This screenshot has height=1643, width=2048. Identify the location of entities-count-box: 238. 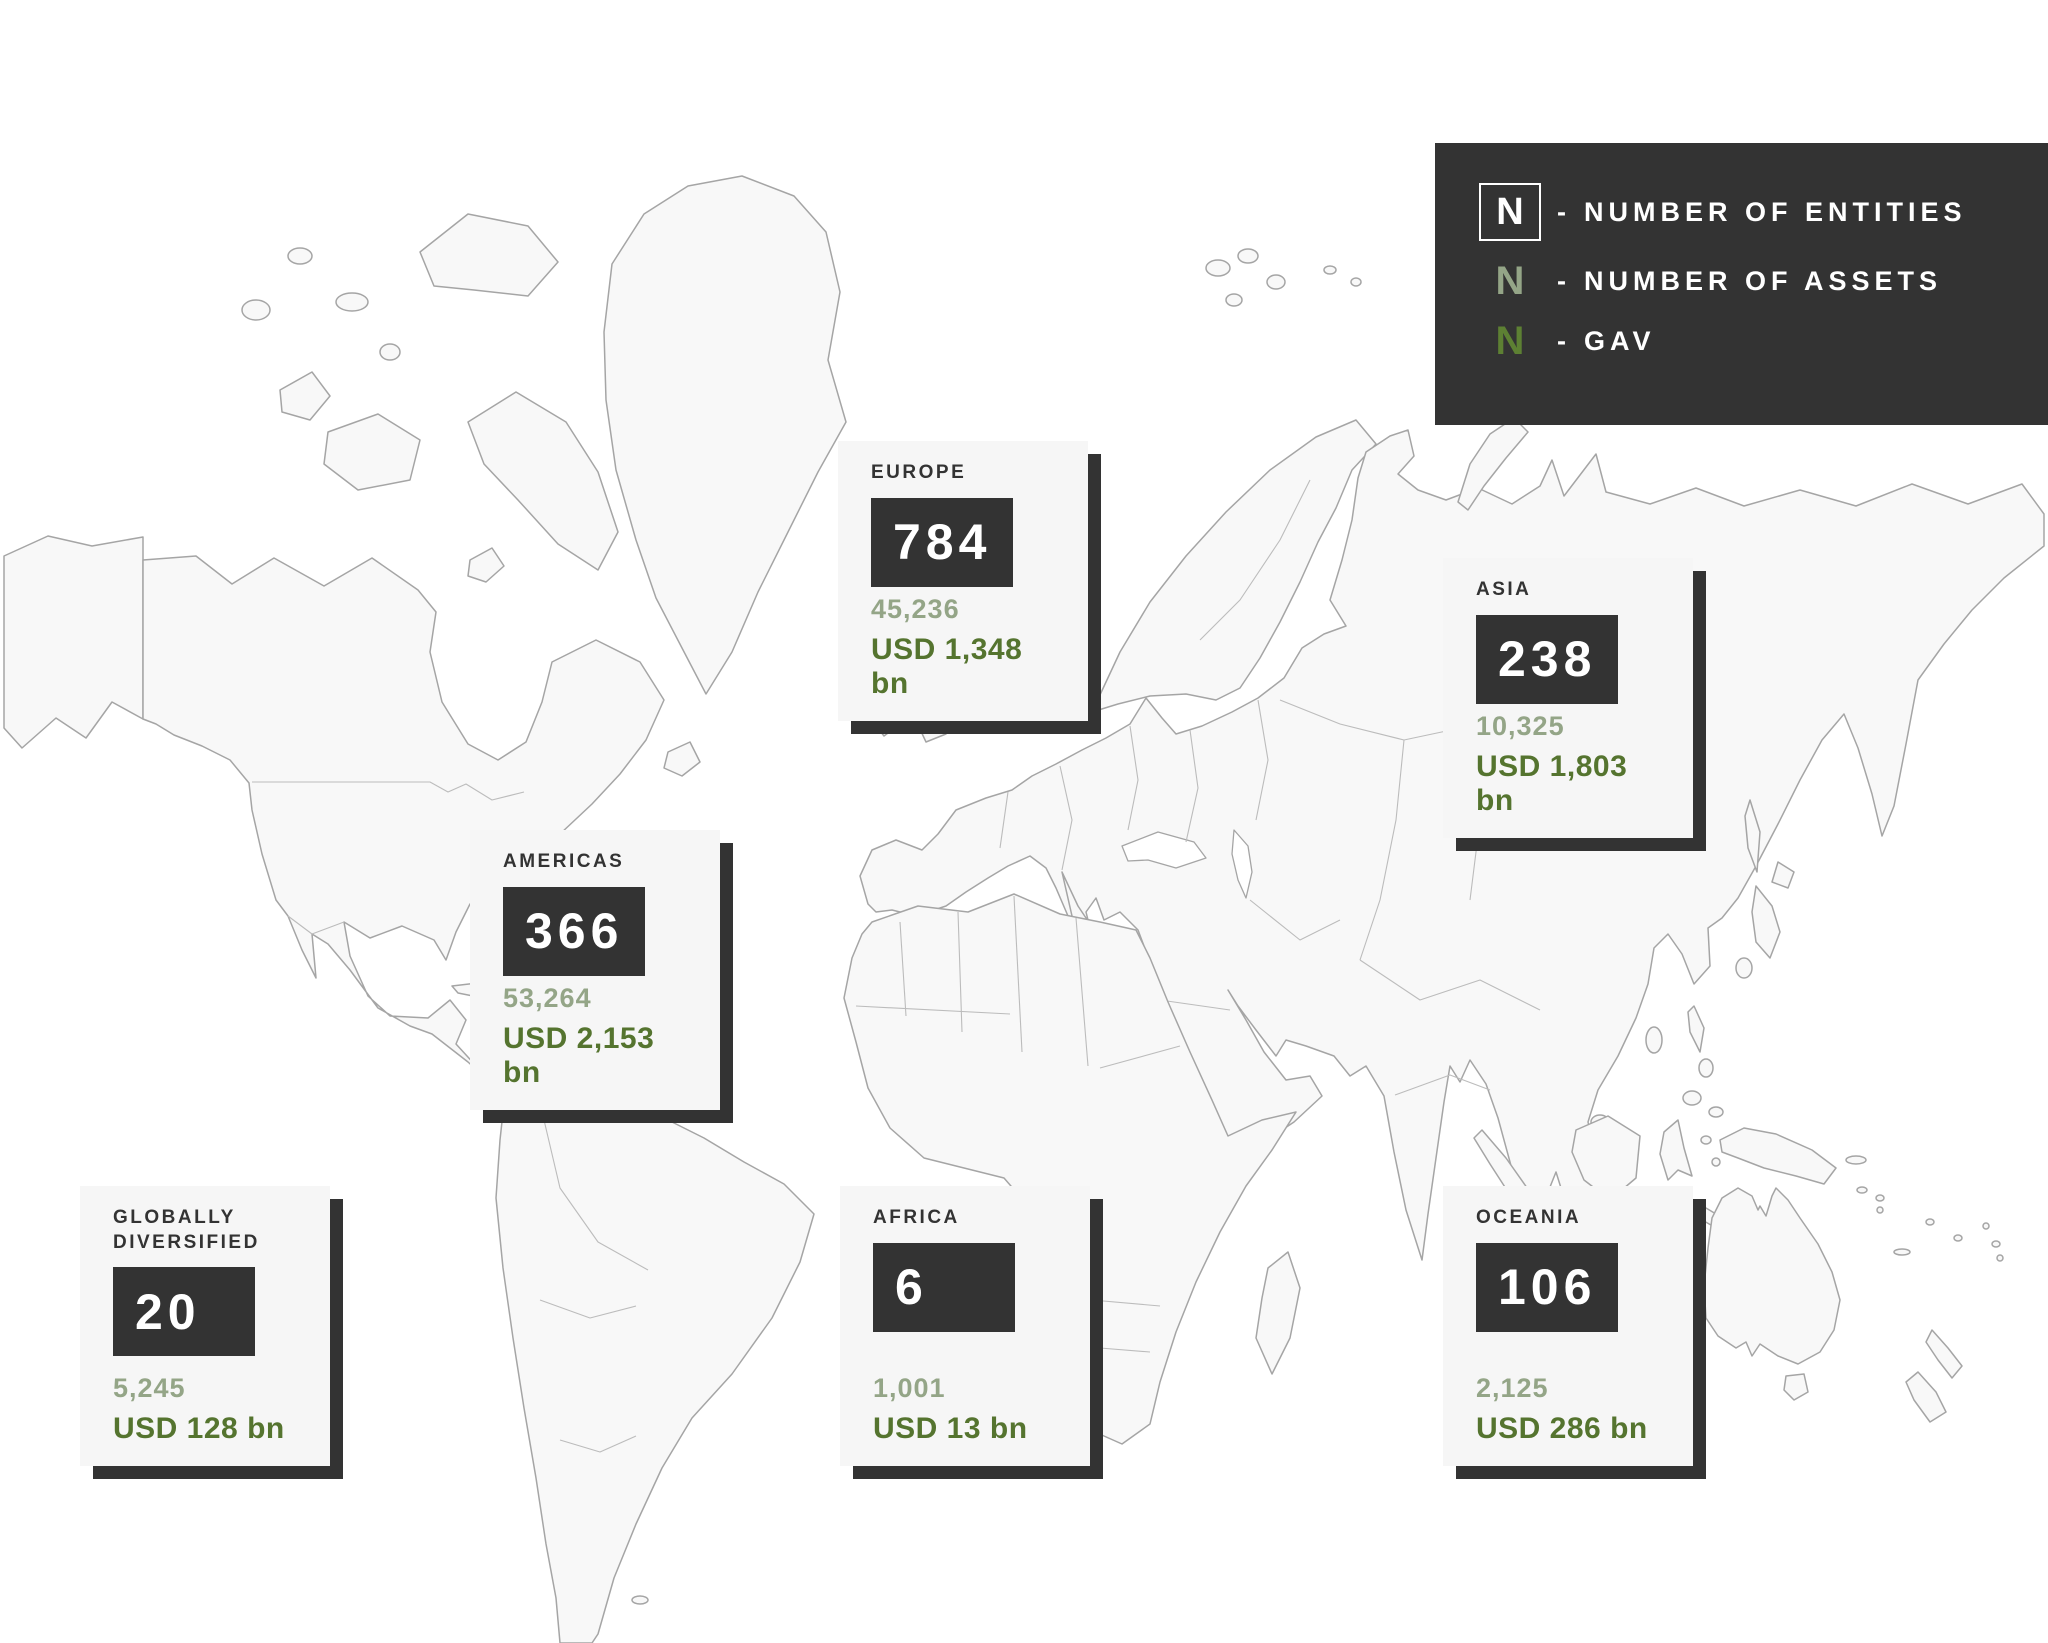
(1547, 659).